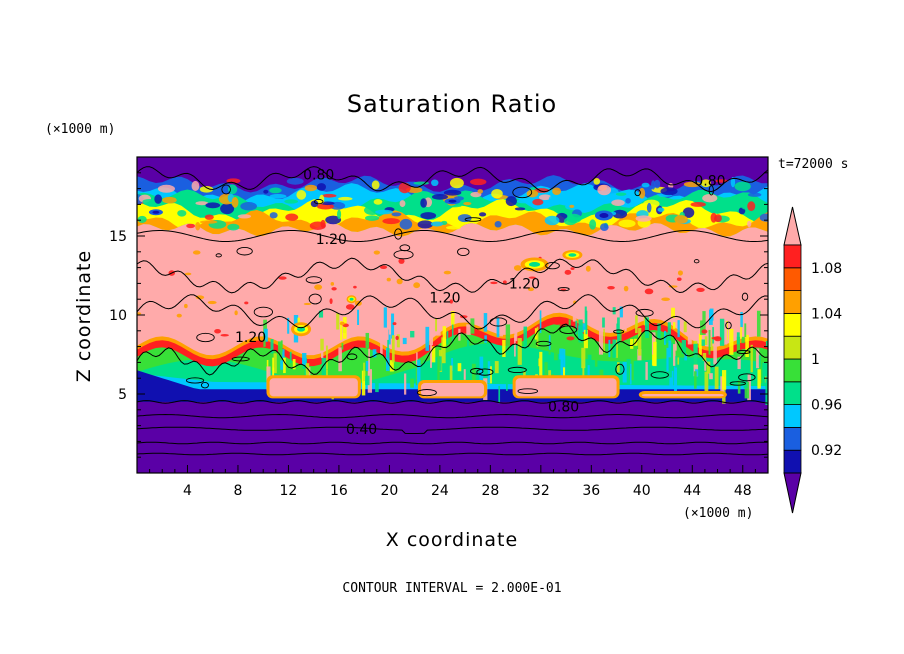 This screenshot has width=904, height=654. Describe the element at coordinates (313, 387) in the screenshot. I see `cloud-lens` at that location.